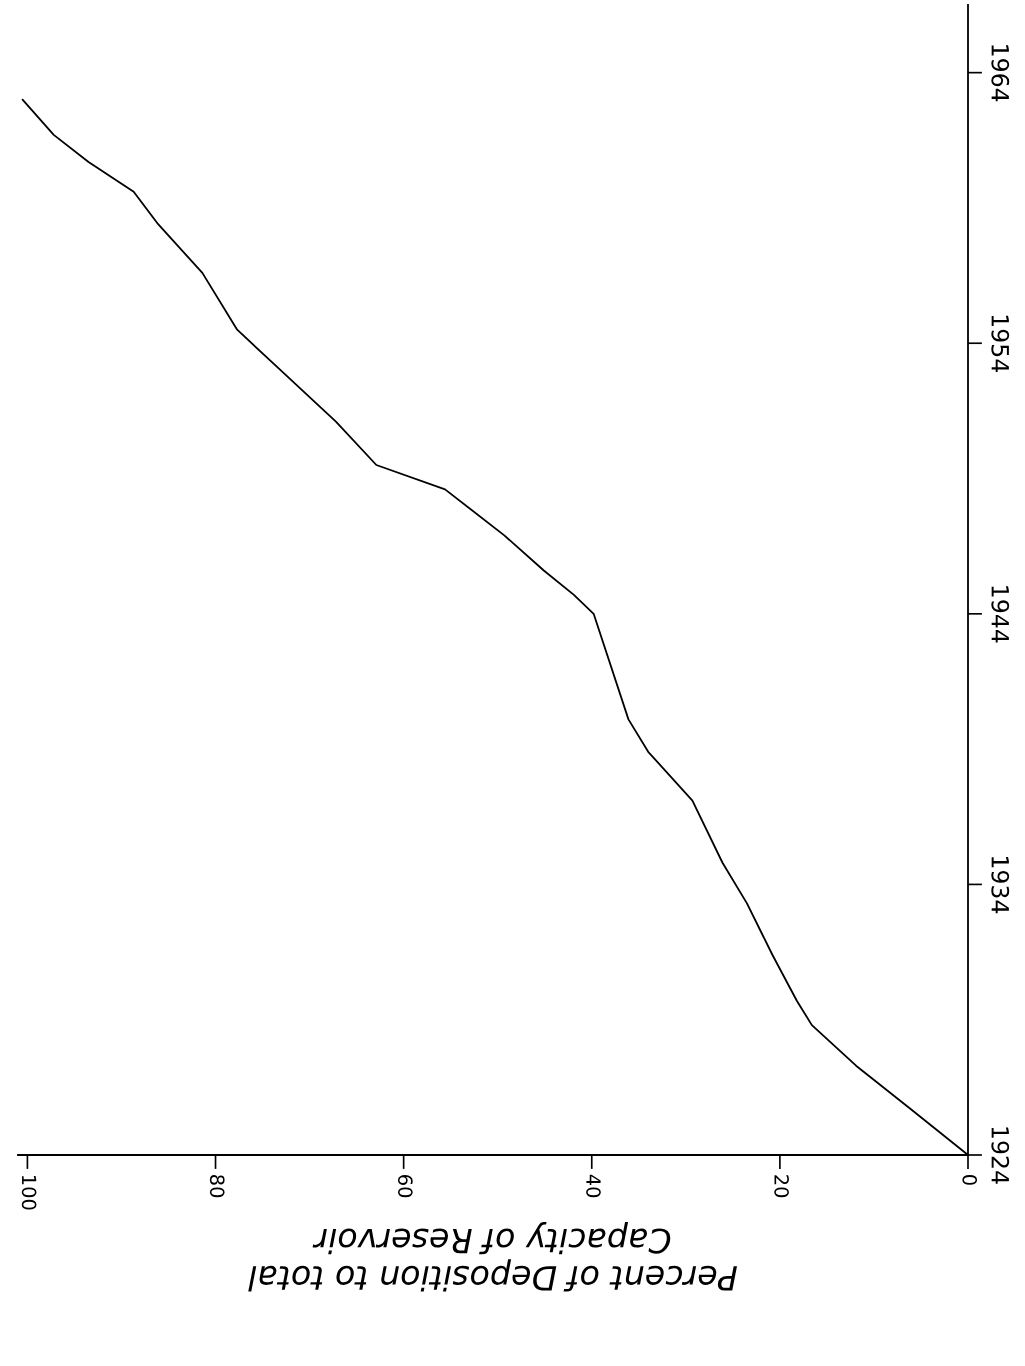  Describe the element at coordinates (970, 1180) in the screenshot. I see `x-tick-label: 0` at that location.